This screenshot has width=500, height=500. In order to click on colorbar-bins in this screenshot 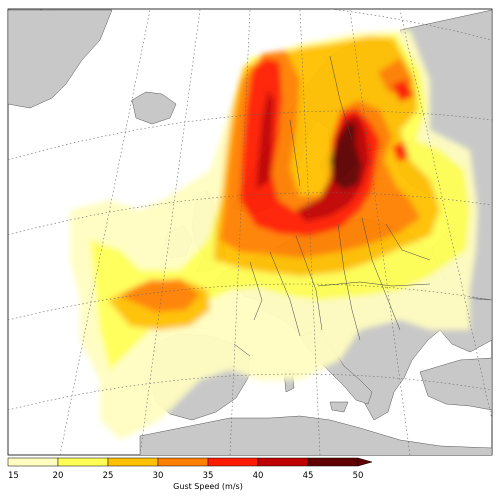, I will do `click(190, 462)`.